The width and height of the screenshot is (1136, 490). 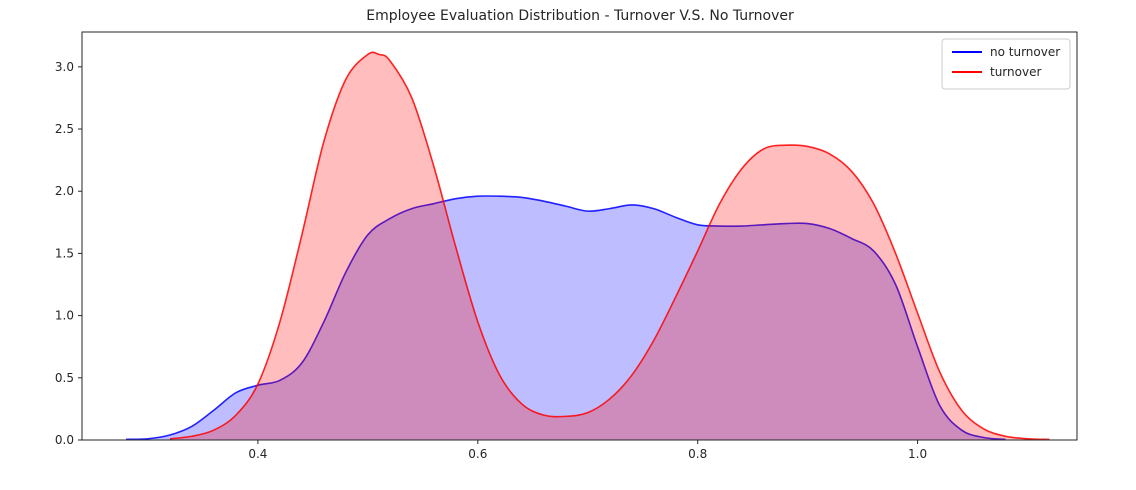 What do you see at coordinates (64, 253) in the screenshot?
I see `y-tick-label: 1.5` at bounding box center [64, 253].